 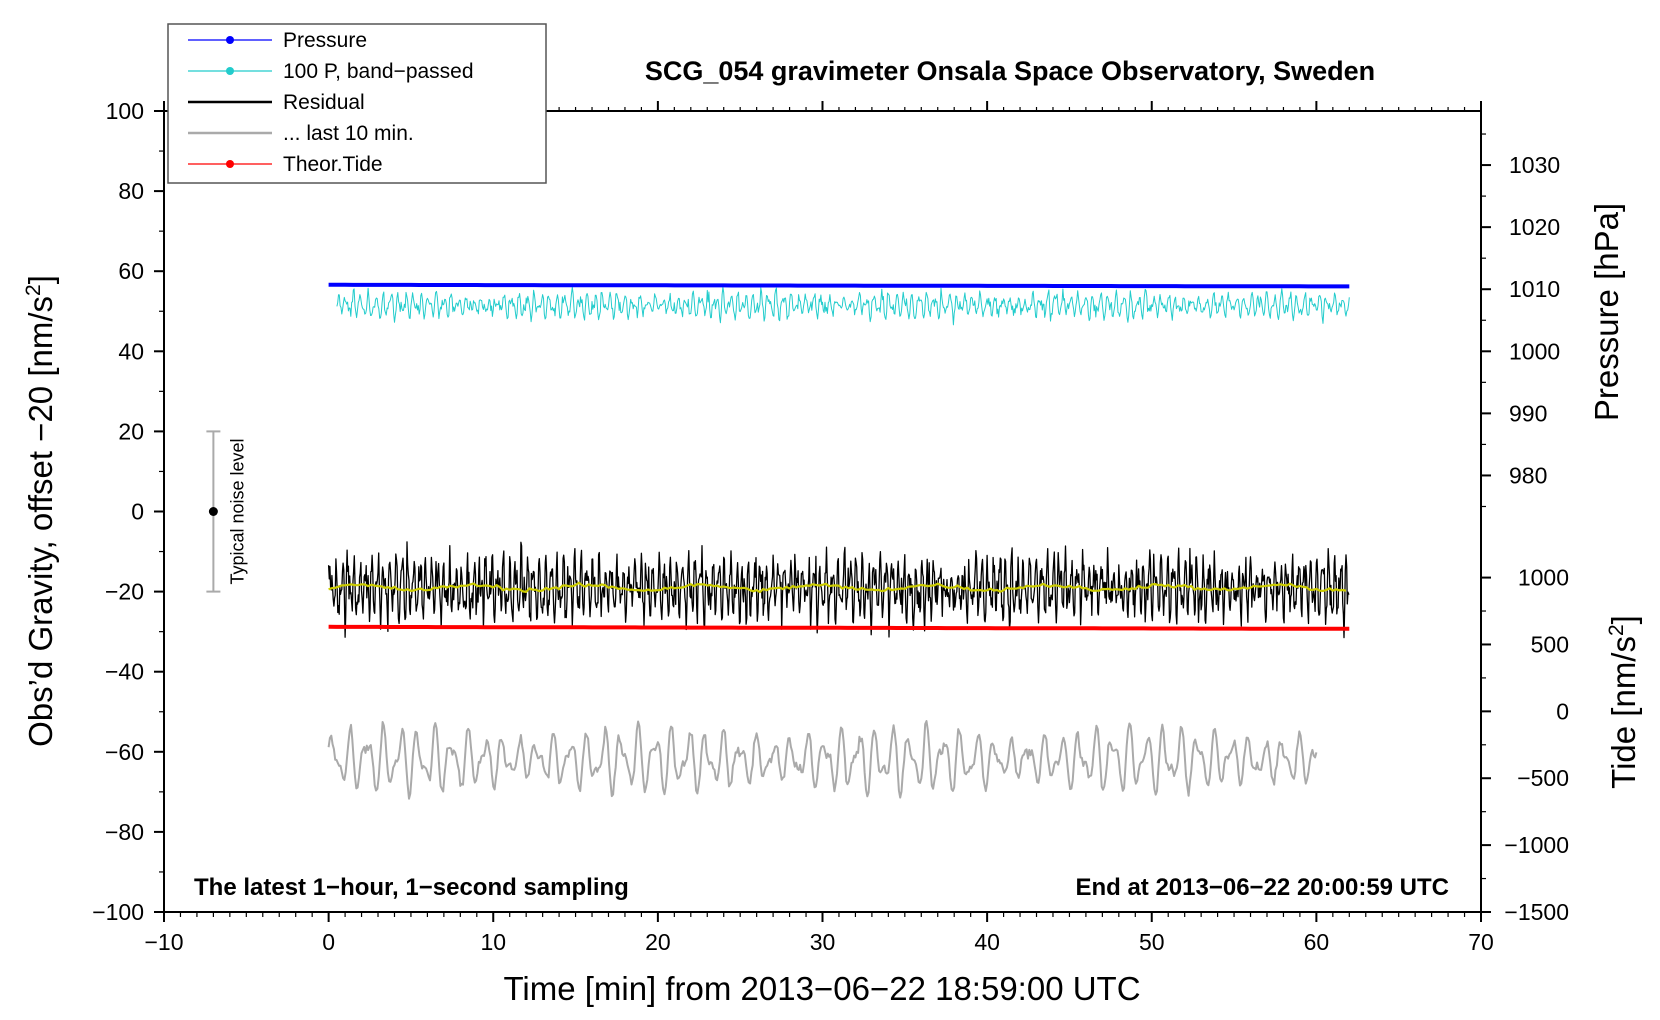 I want to click on y-tick-label: −60, so click(x=124, y=752).